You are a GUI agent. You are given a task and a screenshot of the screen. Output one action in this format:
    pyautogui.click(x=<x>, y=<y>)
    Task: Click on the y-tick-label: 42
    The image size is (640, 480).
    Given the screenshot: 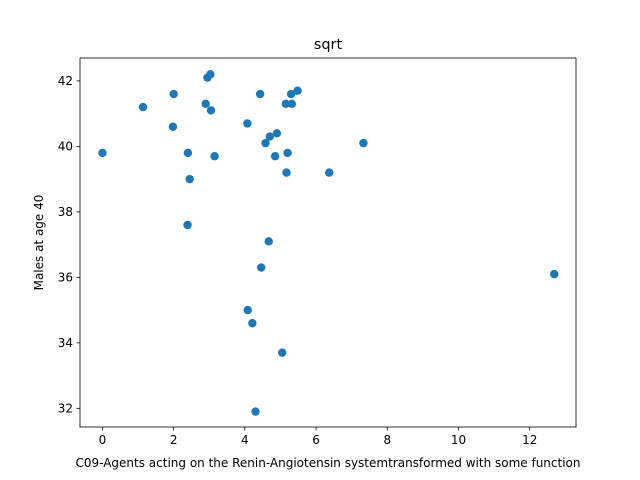 What is the action you would take?
    pyautogui.click(x=65, y=81)
    